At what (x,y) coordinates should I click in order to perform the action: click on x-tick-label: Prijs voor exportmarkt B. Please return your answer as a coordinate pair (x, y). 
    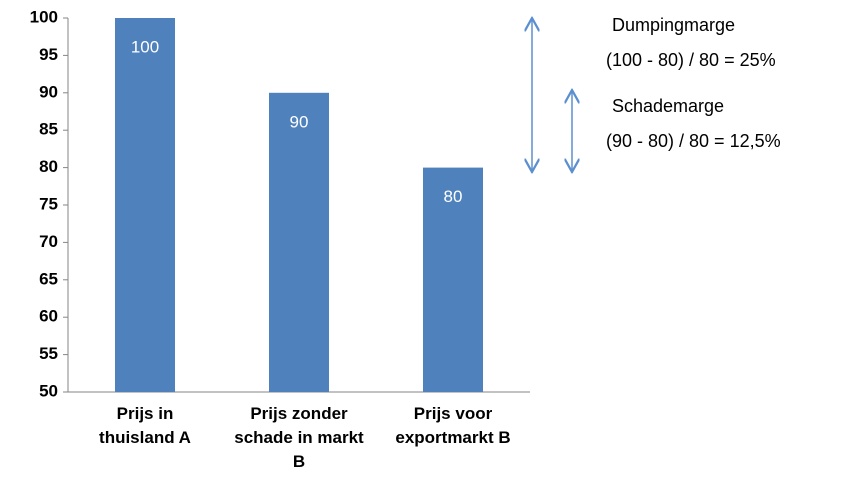
    Looking at the image, I should click on (453, 425).